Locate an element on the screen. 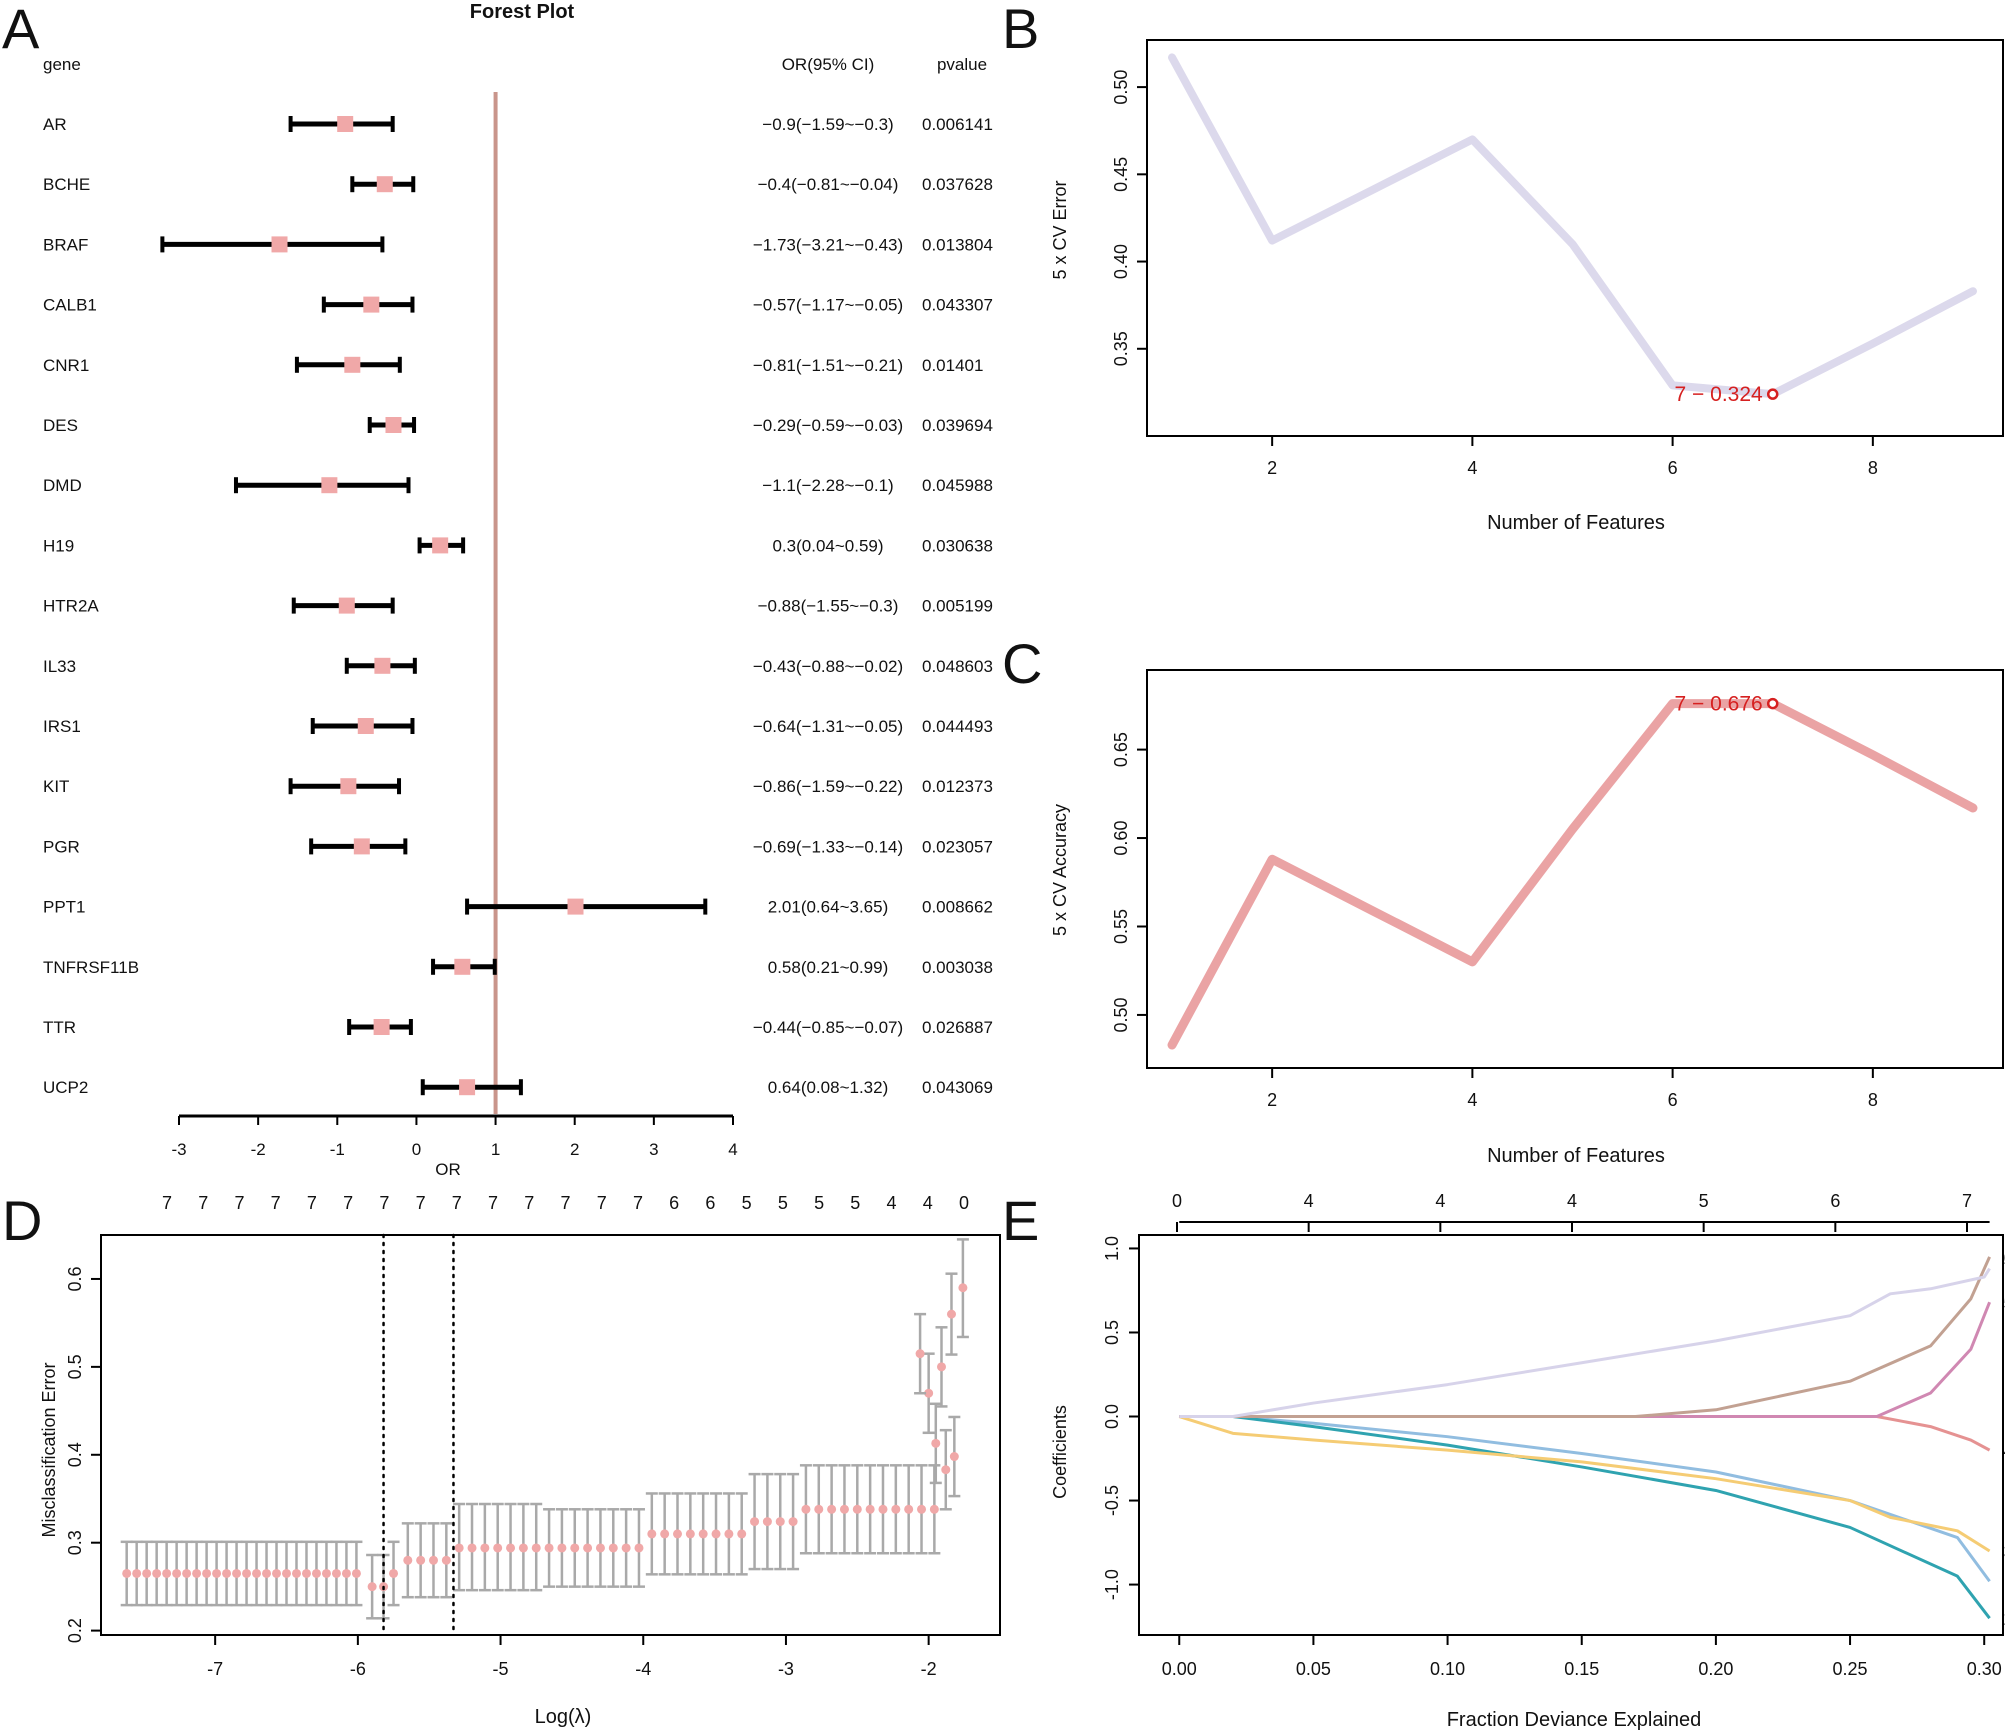 The image size is (2005, 1732). cv_error-x-tick-label: 4 is located at coordinates (1472, 468).